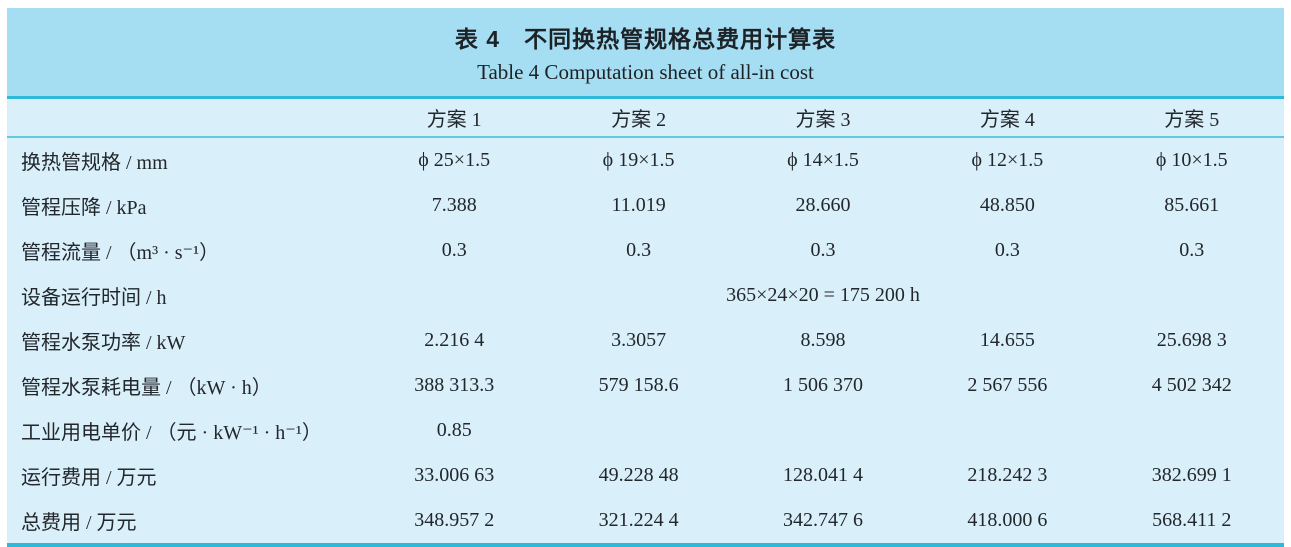 The height and width of the screenshot is (547, 1291). I want to click on cell: 4 502 342, so click(1191, 385).